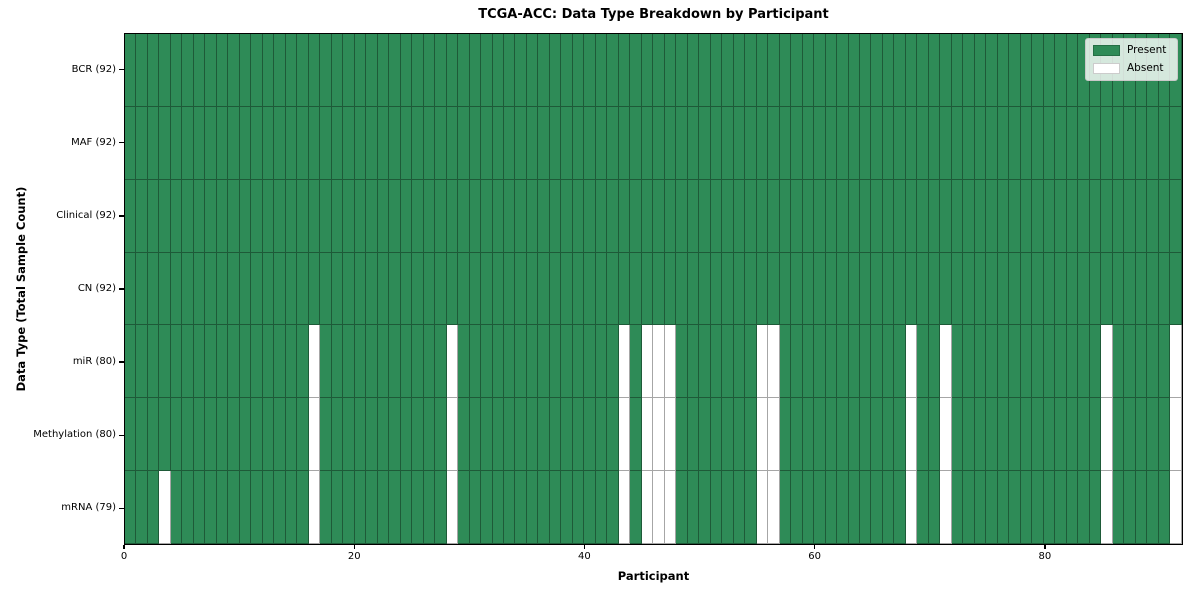  I want to click on x-axis-label: Participant, so click(653, 576).